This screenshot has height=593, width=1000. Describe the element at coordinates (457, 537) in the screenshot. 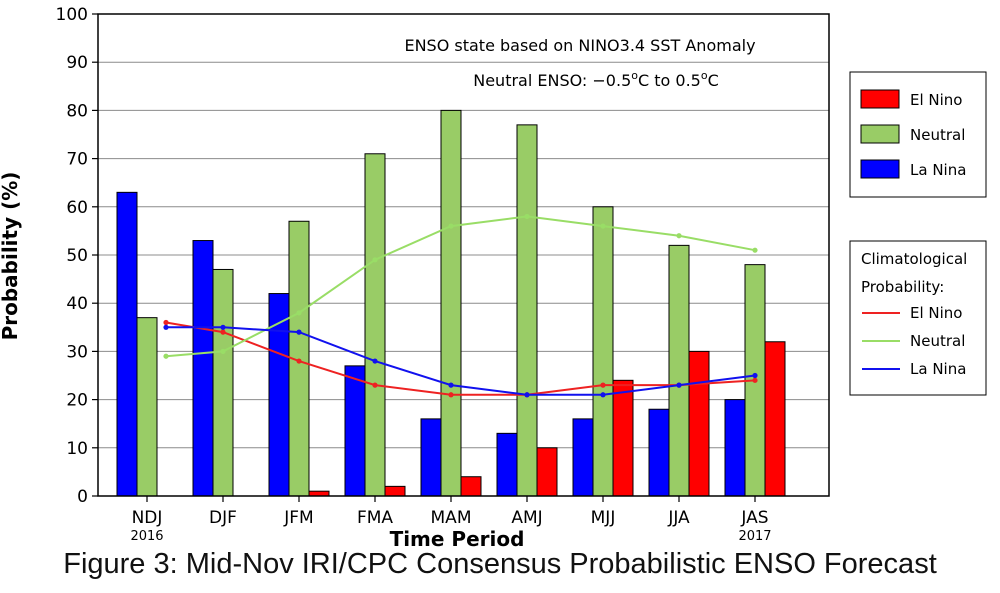

I see `x-axis-label: Time Period` at that location.